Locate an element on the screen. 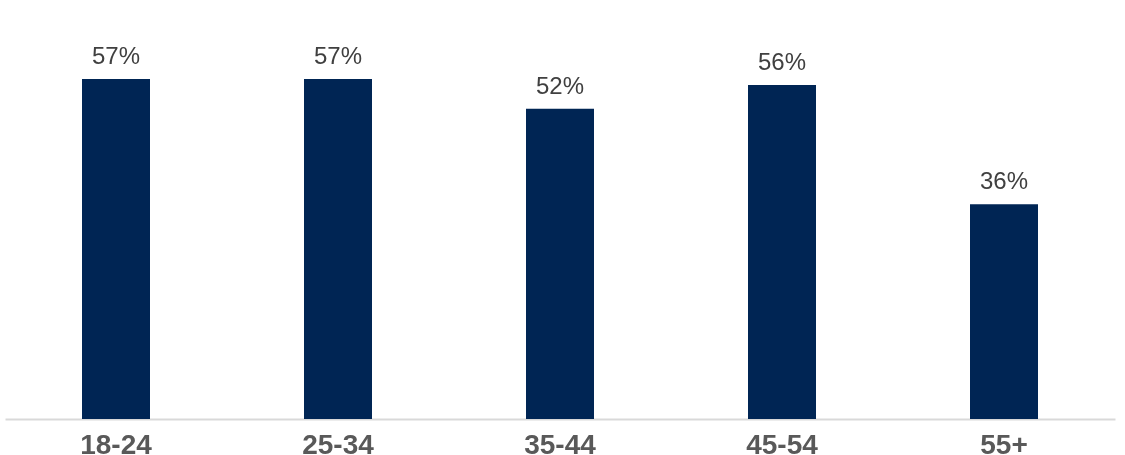 The image size is (1125, 455). x-tick-label: 25-34 is located at coordinates (338, 441).